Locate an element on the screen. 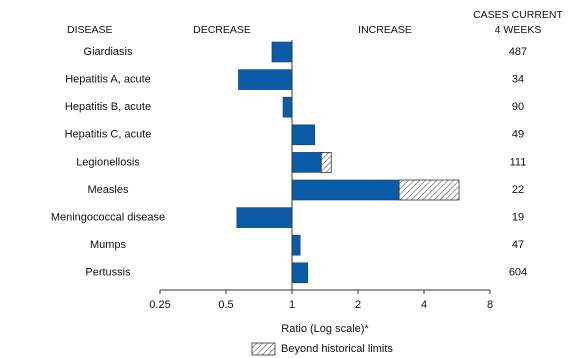 The width and height of the screenshot is (579, 358). category-label: Hepatitis C, acute is located at coordinates (108, 135).